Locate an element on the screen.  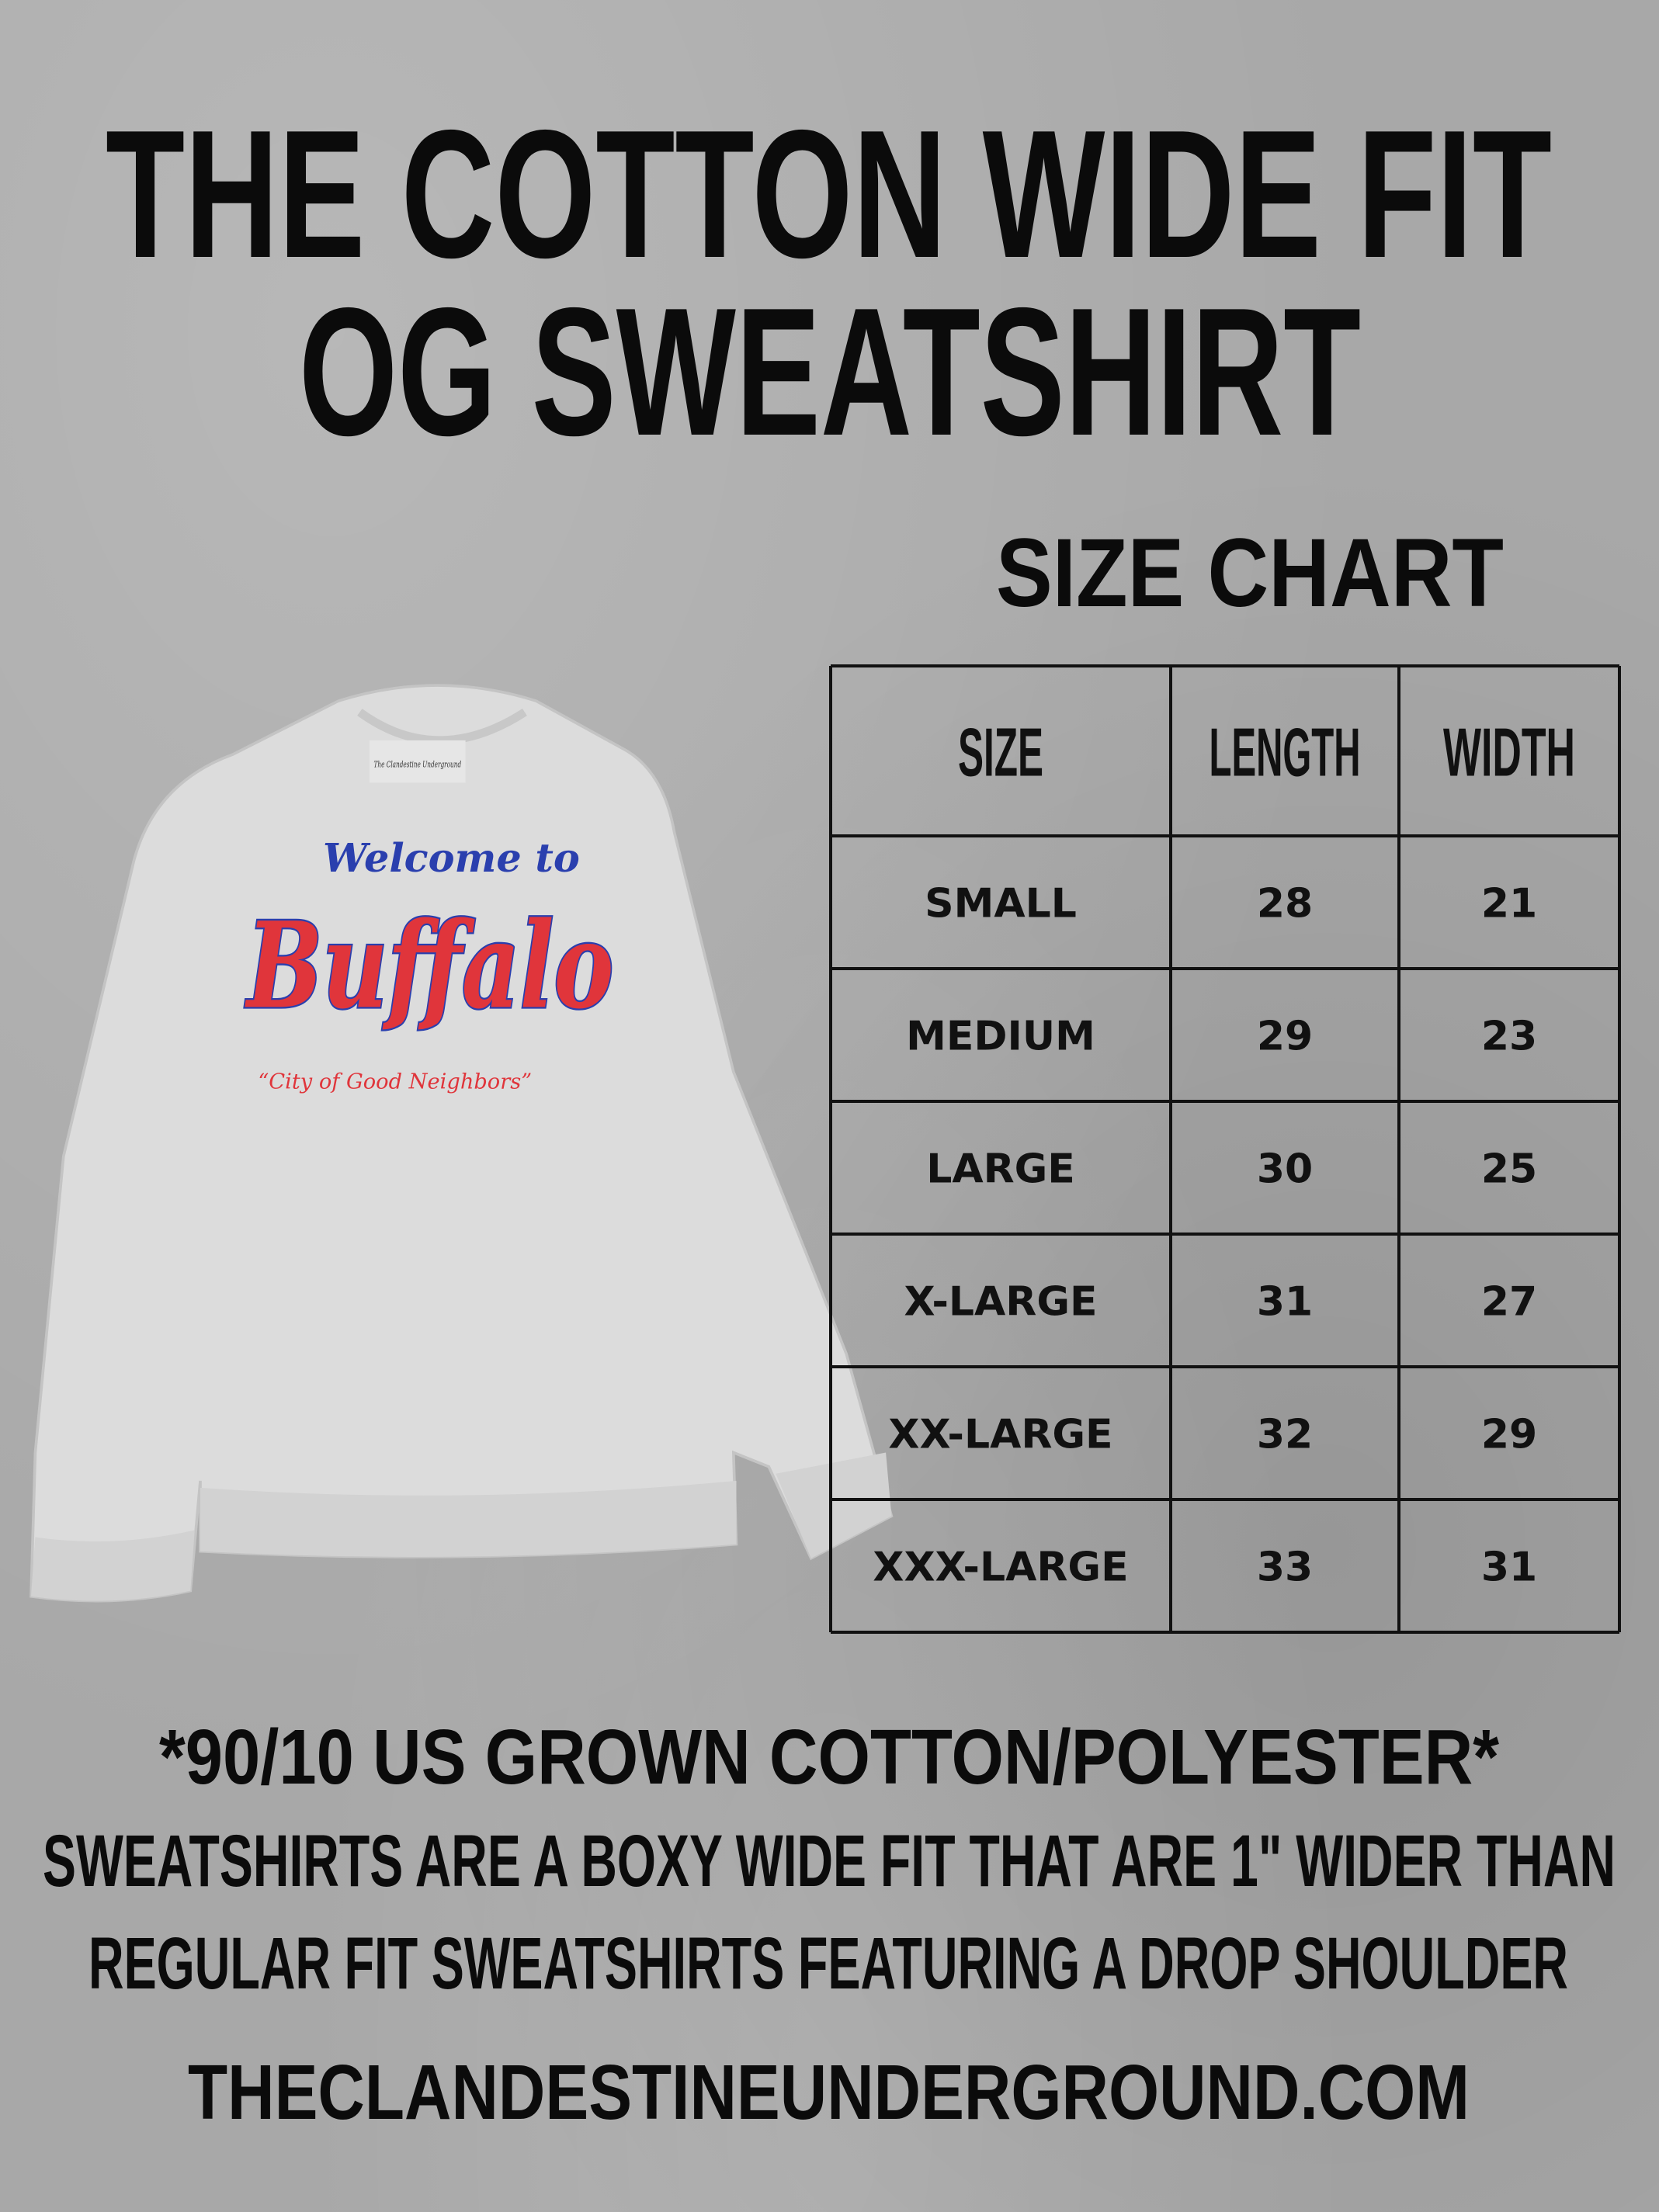
size-label: MEDIUM is located at coordinates (1000, 1037).